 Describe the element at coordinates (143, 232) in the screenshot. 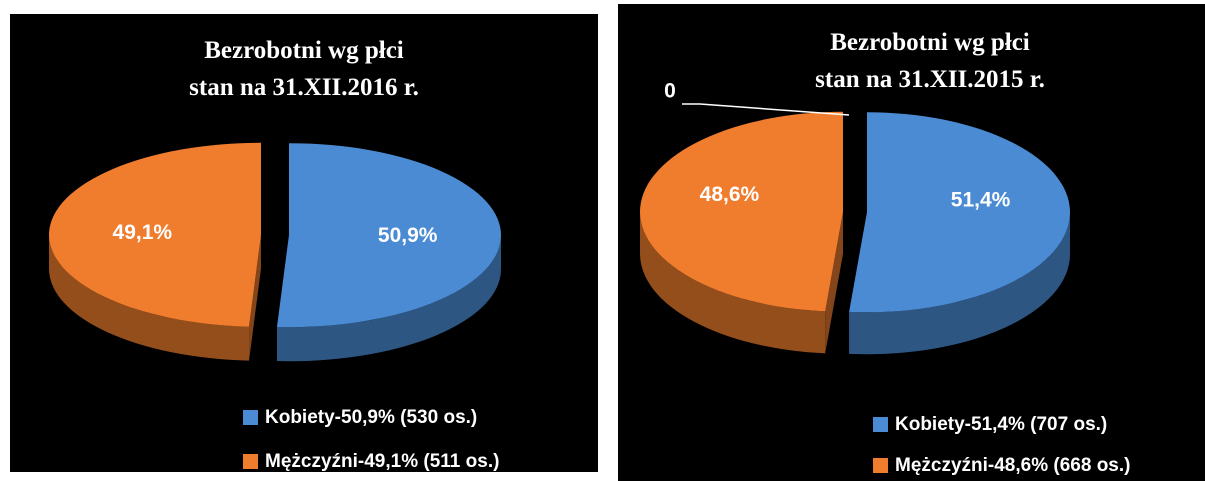

I see `value-label: 49,1%` at that location.